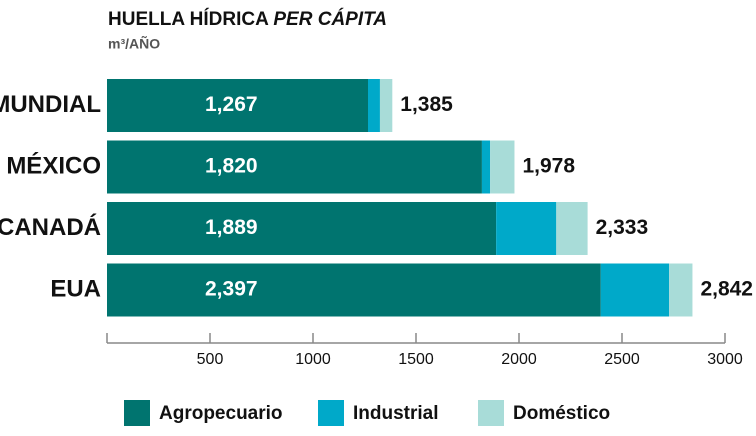 This screenshot has width=756, height=436. Describe the element at coordinates (396, 413) in the screenshot. I see `legend-label: Industrial` at that location.